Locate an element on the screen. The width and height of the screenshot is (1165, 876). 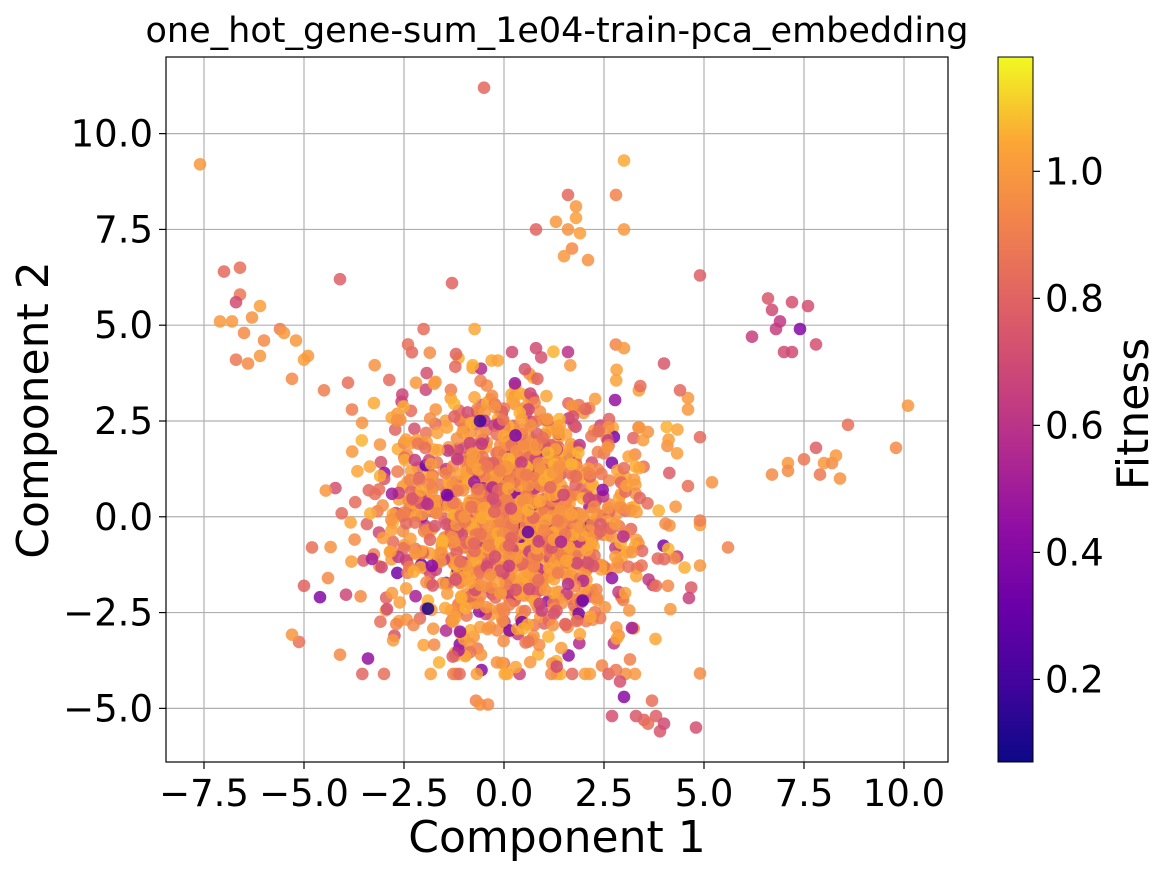
y-tick-label: 7.5 is located at coordinates (123, 229).